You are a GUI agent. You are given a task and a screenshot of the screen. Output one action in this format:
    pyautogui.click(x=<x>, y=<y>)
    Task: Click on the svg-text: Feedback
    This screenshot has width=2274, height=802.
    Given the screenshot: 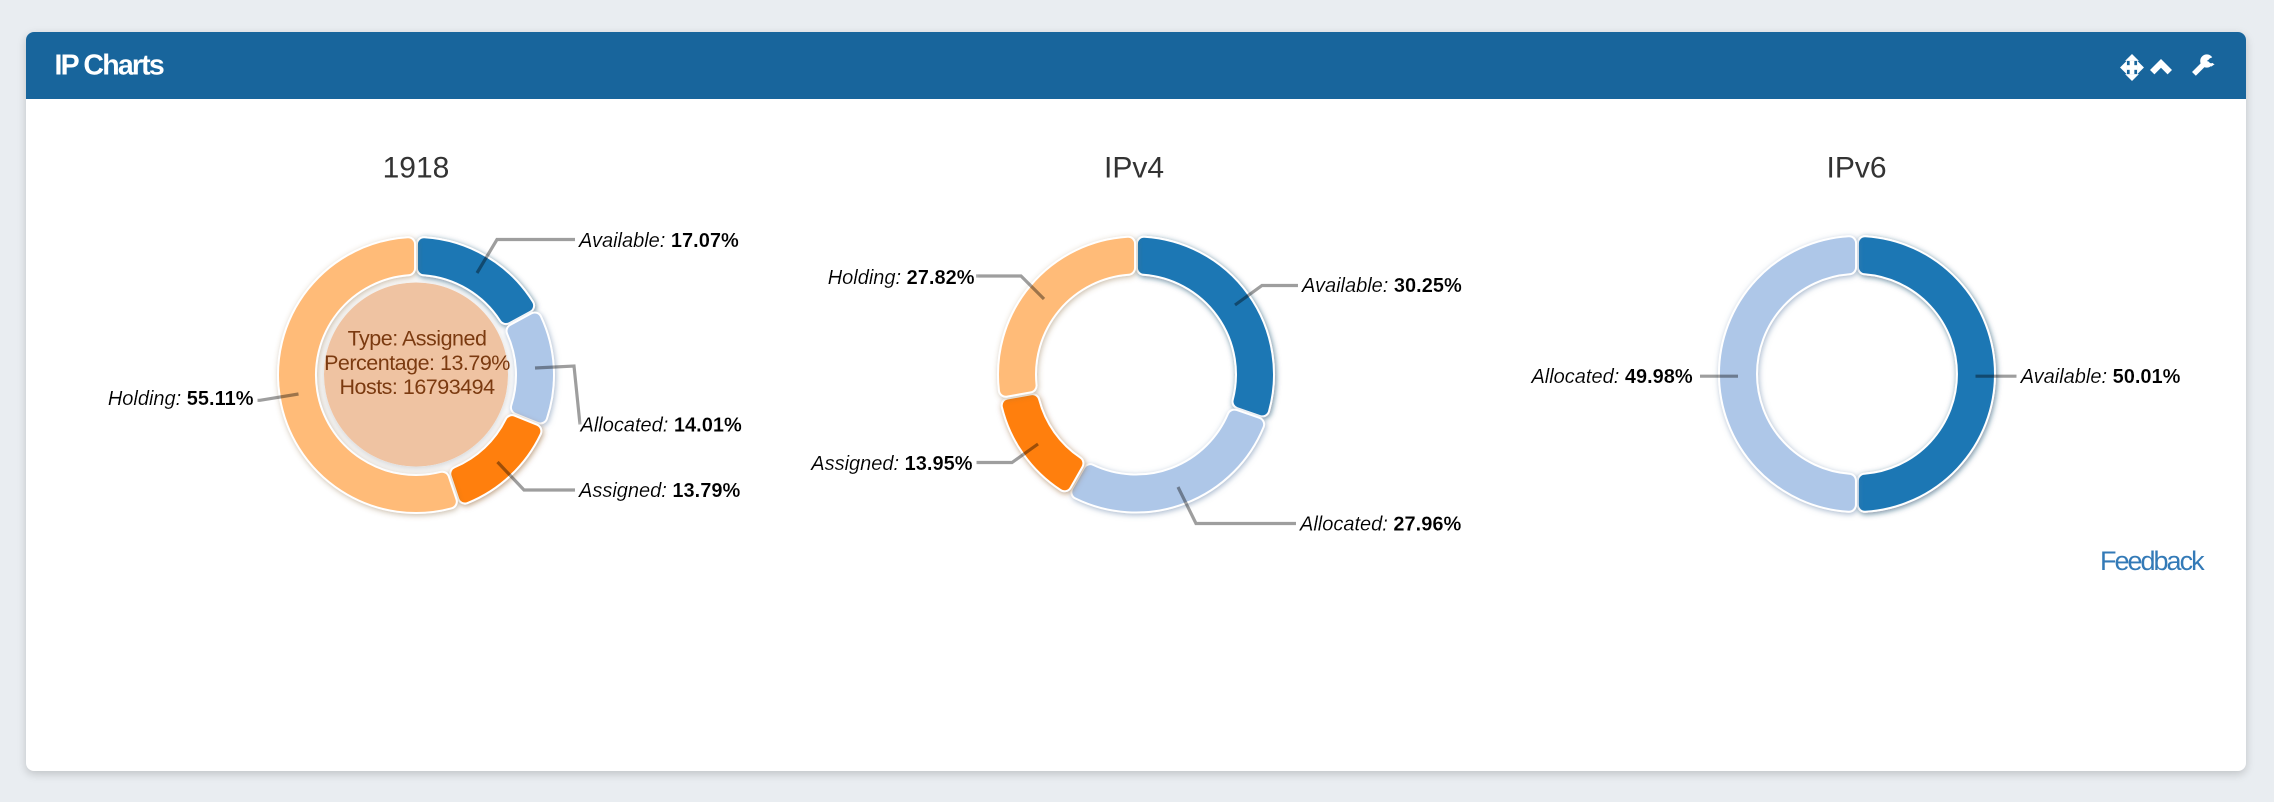 What is the action you would take?
    pyautogui.click(x=2152, y=561)
    